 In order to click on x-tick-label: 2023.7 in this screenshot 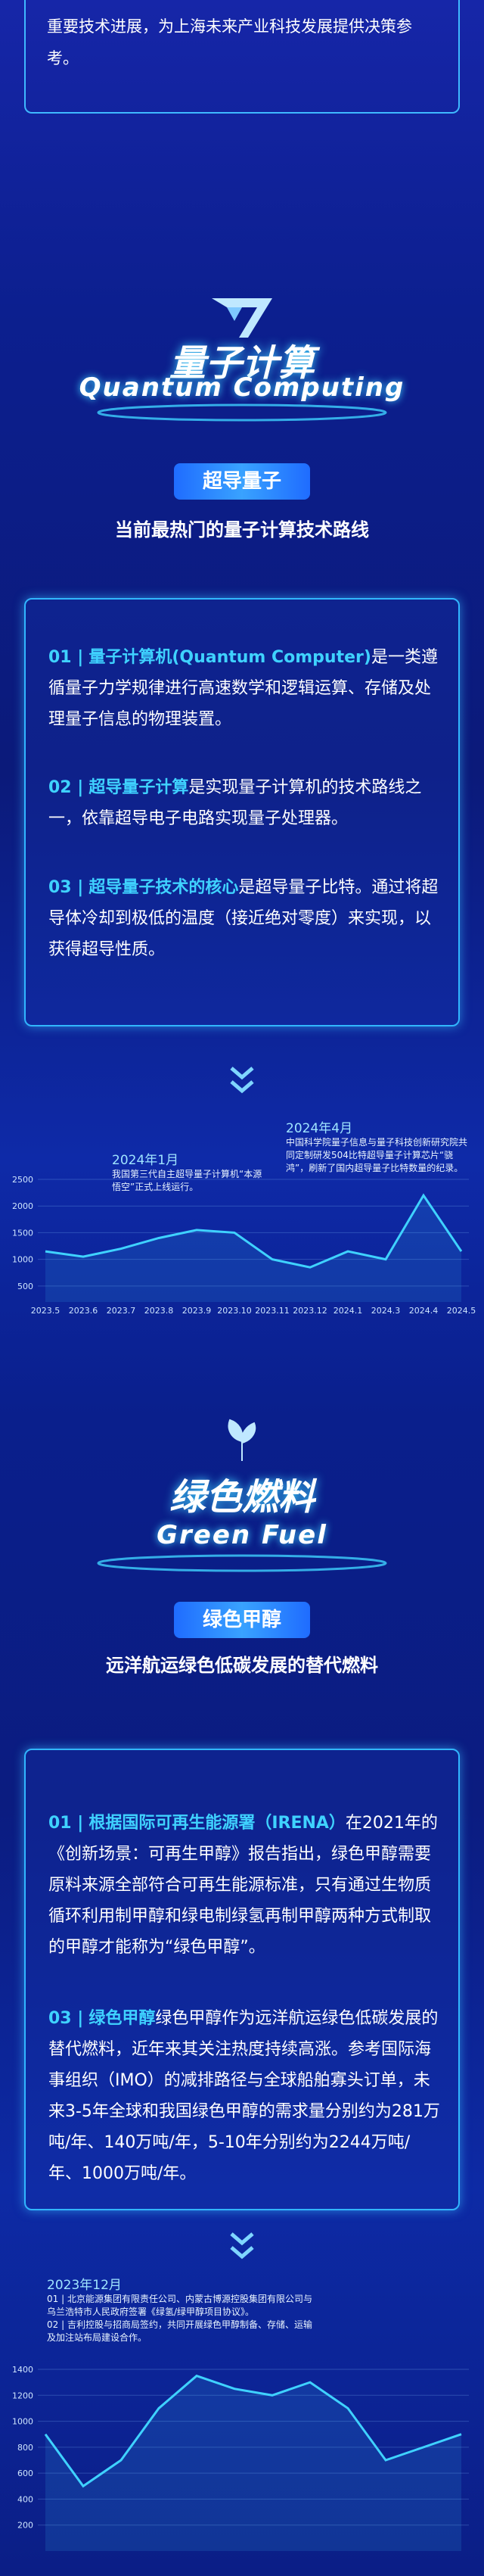, I will do `click(121, 1311)`.